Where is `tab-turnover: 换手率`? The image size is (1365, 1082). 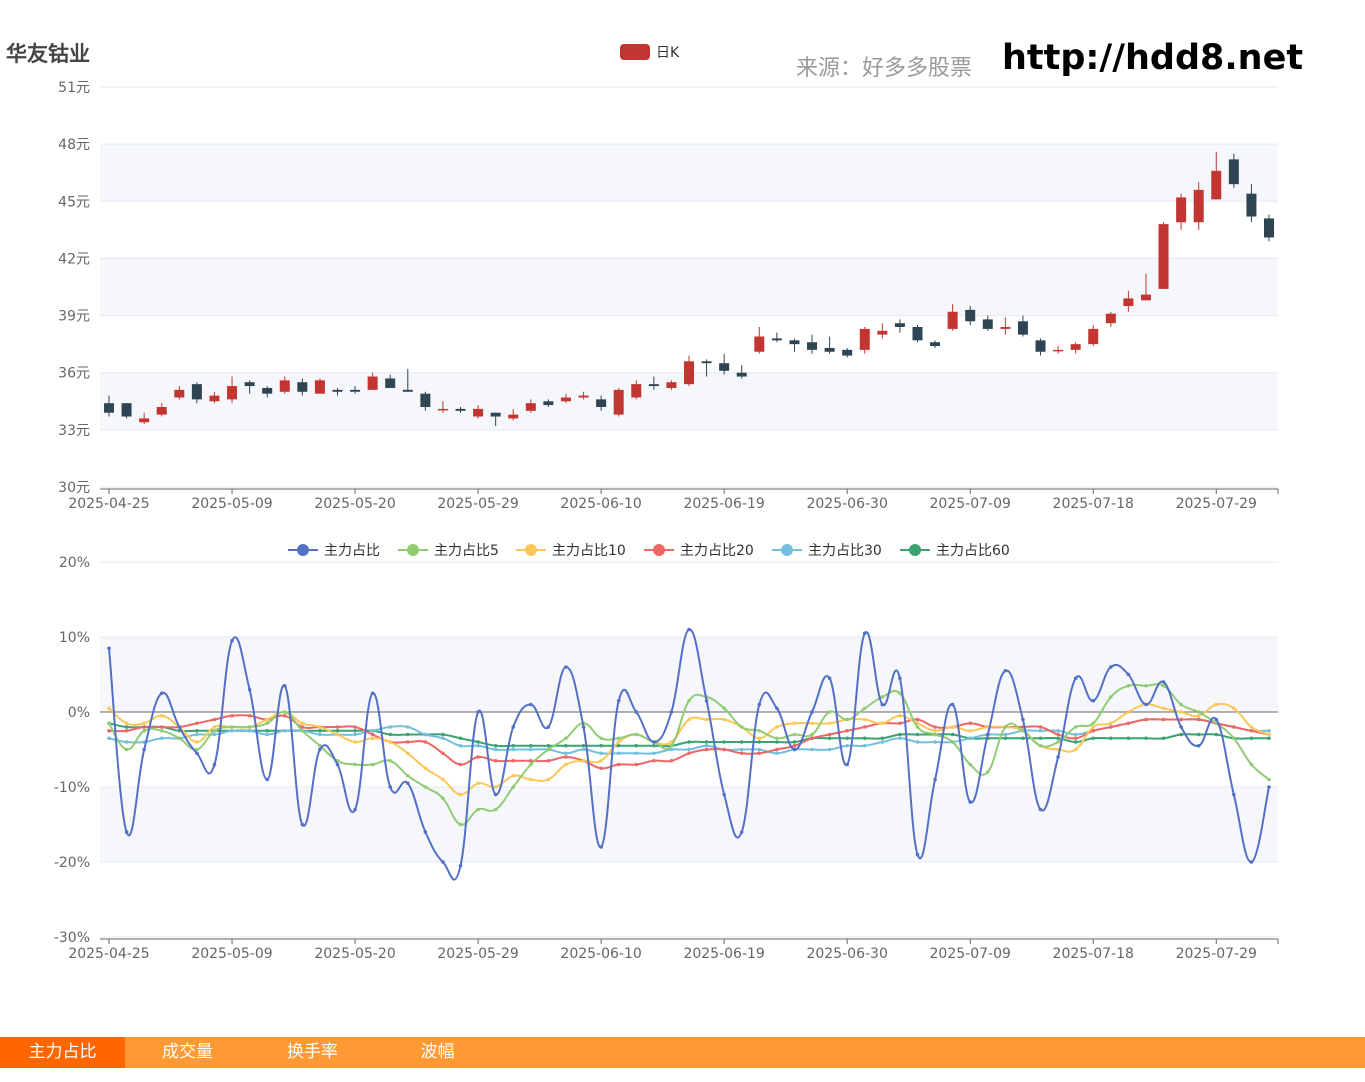
tab-turnover: 换手率 is located at coordinates (312, 1052).